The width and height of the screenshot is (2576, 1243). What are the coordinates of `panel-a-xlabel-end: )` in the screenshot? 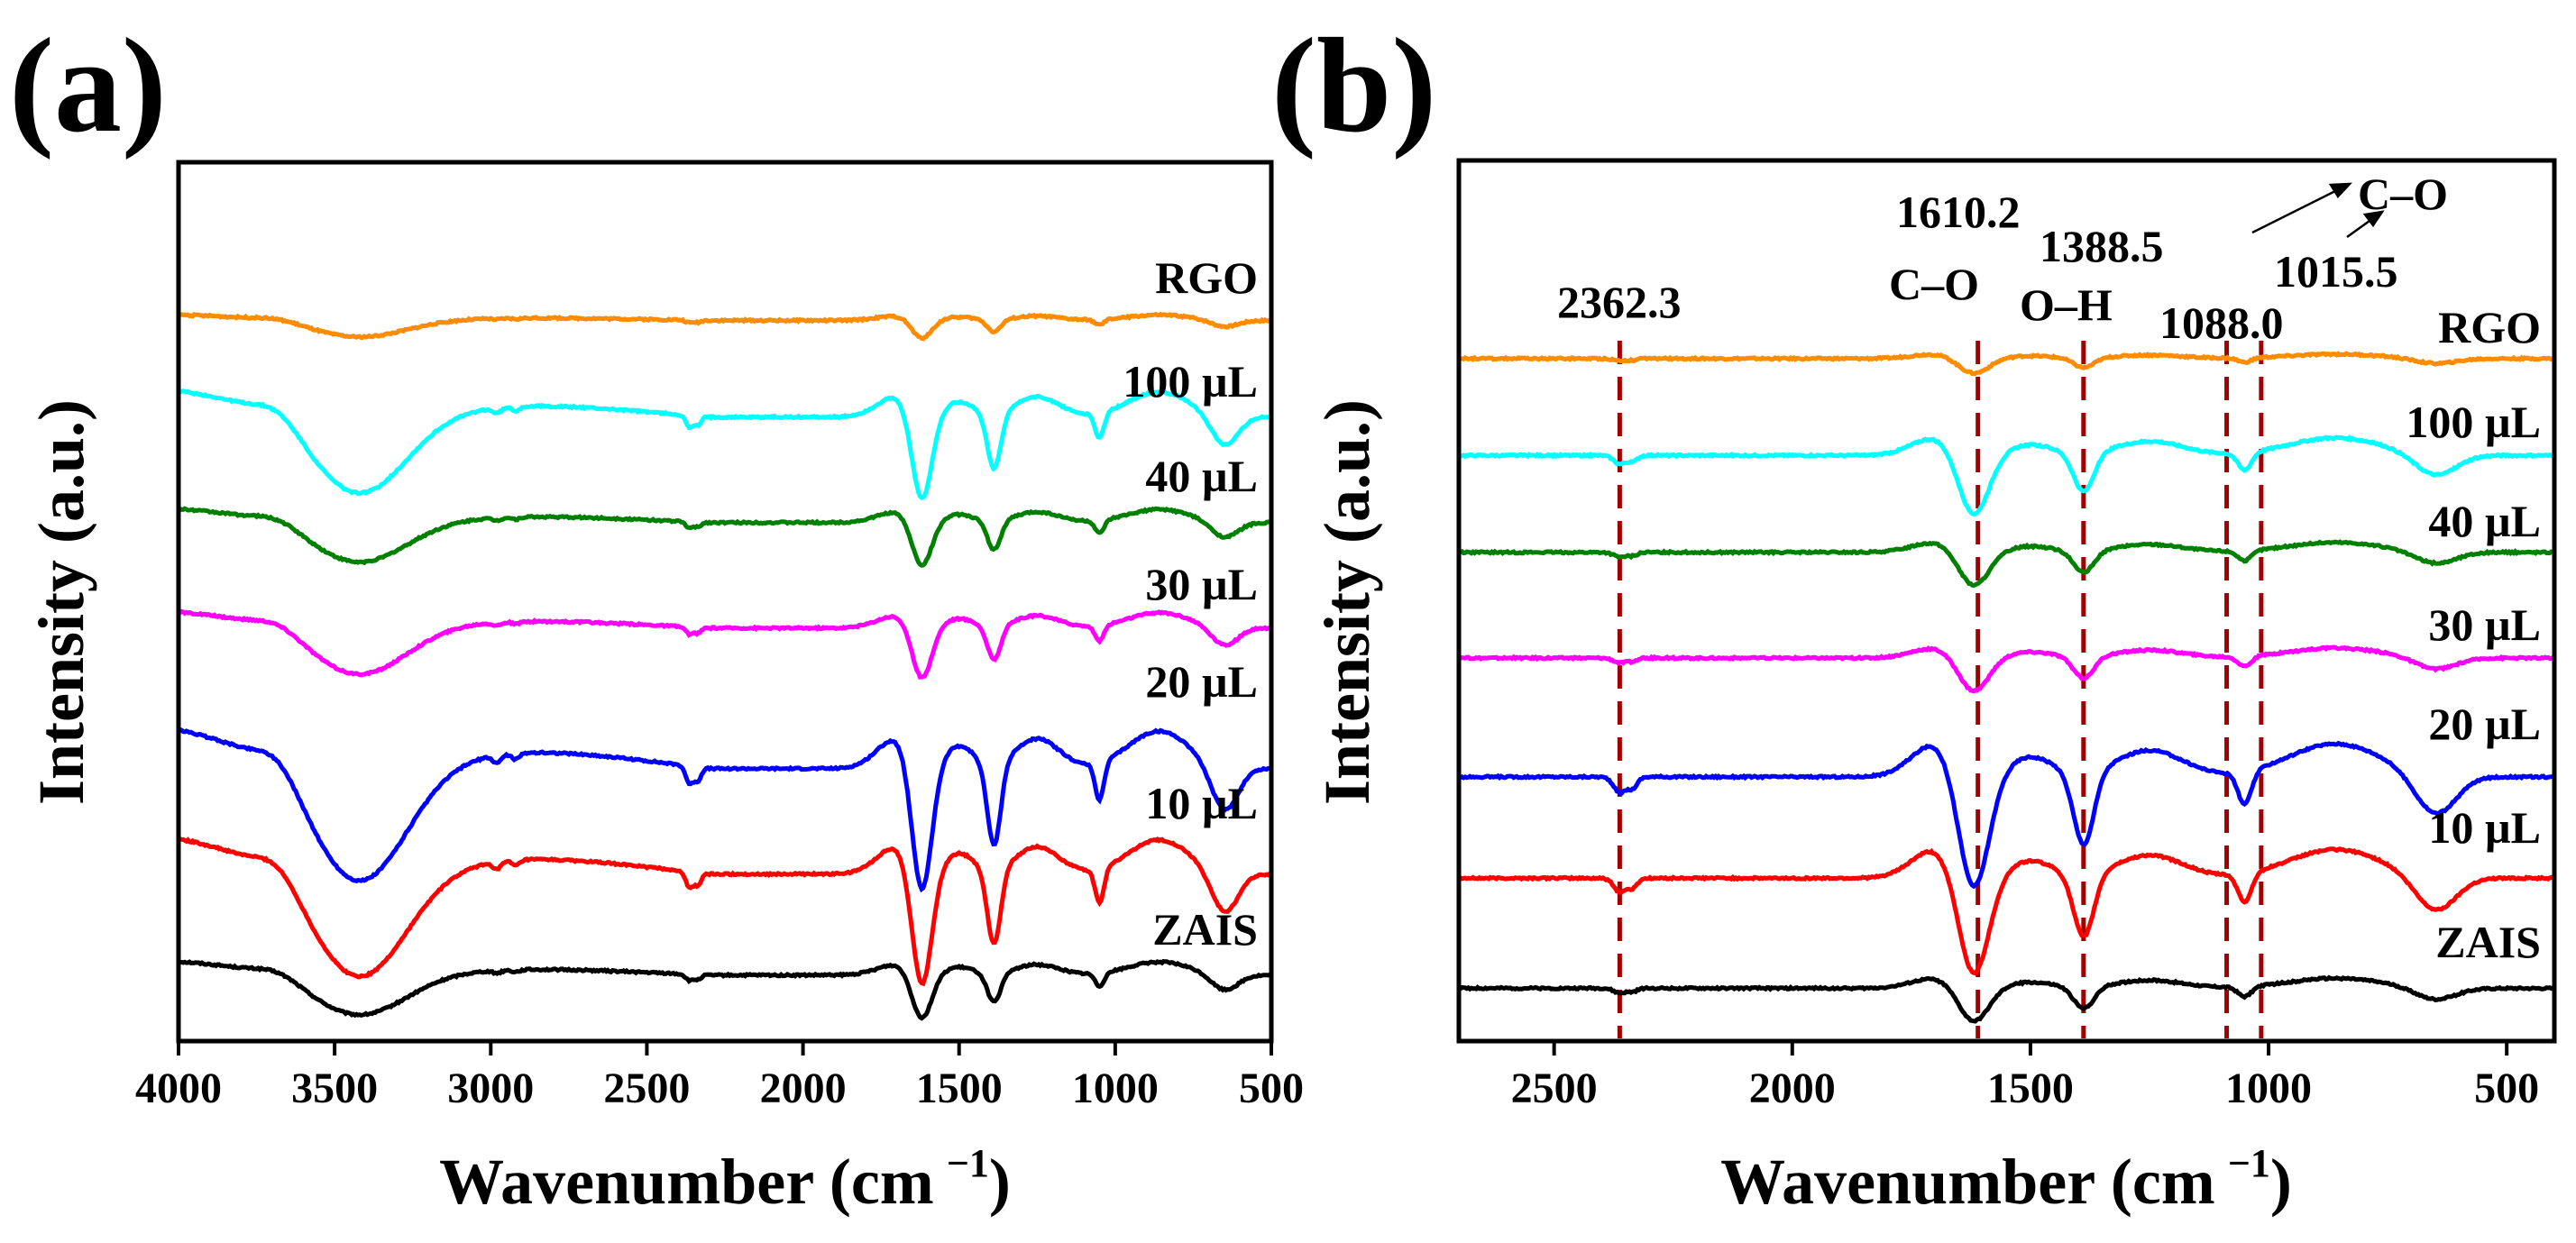 It's located at (1000, 1182).